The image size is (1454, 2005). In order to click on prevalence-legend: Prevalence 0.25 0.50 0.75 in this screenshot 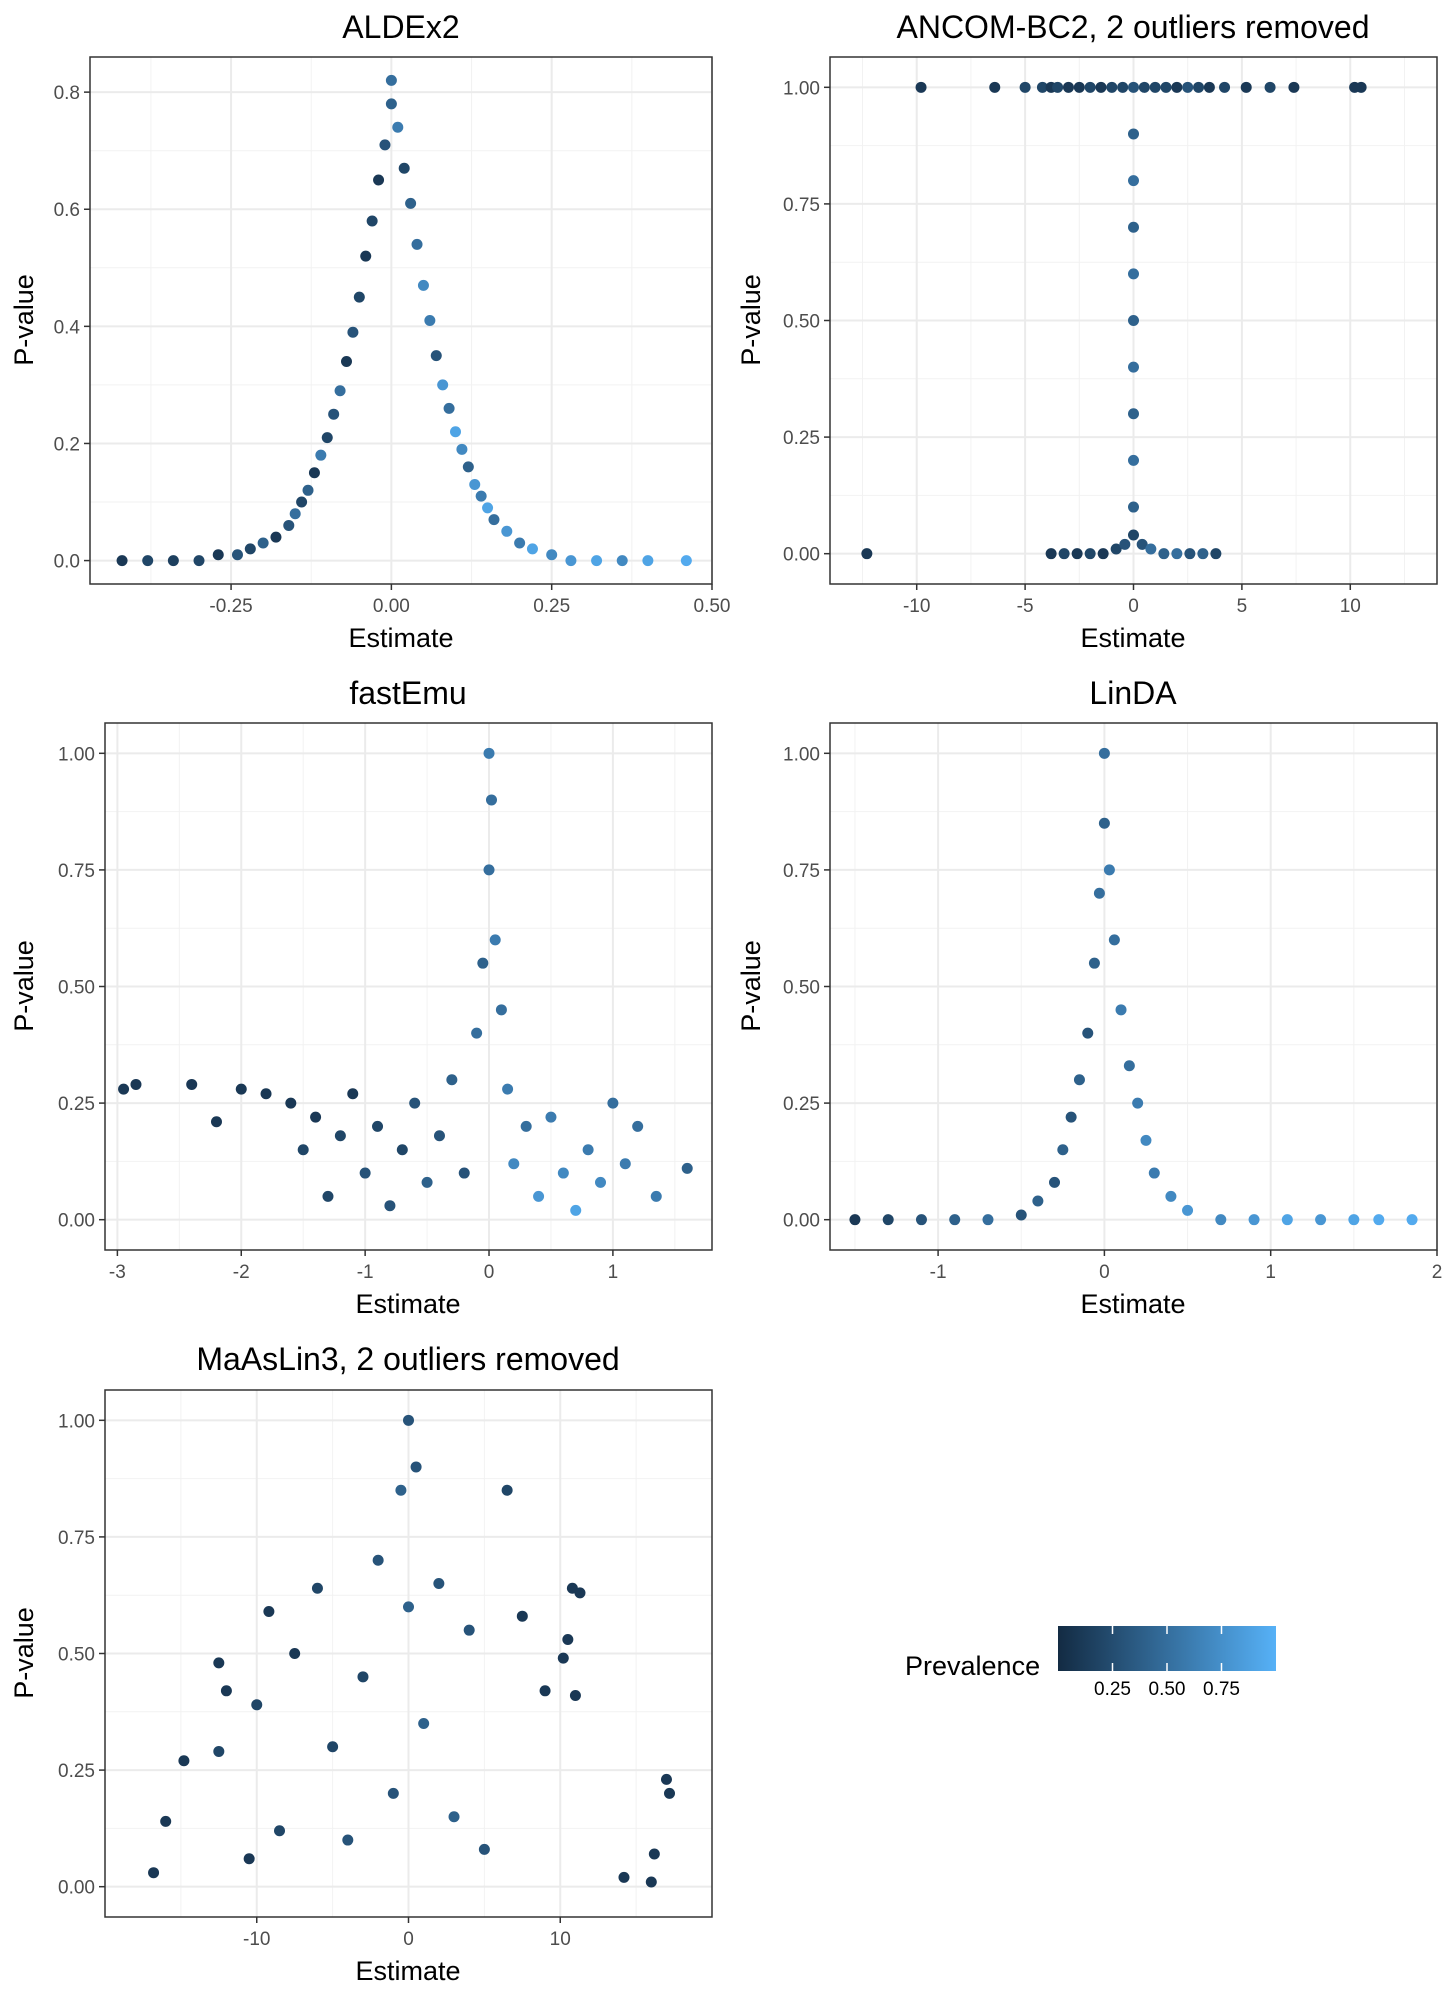, I will do `click(1090, 1663)`.